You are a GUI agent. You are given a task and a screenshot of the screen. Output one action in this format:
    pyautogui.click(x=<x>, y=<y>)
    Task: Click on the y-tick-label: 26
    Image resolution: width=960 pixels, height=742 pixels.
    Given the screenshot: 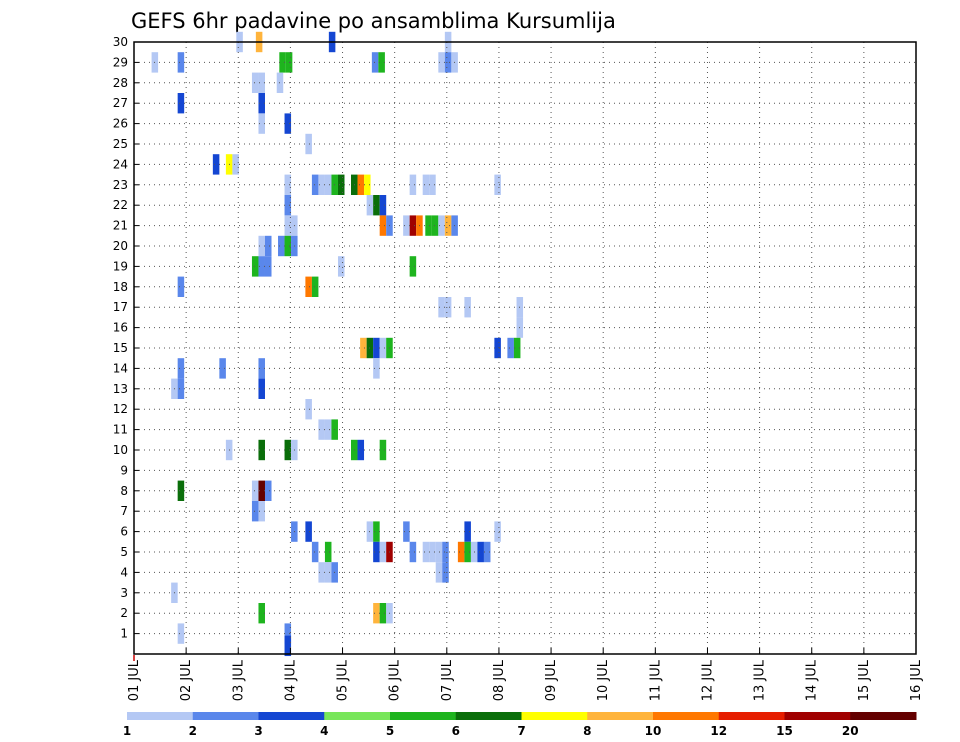 What is the action you would take?
    pyautogui.click(x=120, y=124)
    